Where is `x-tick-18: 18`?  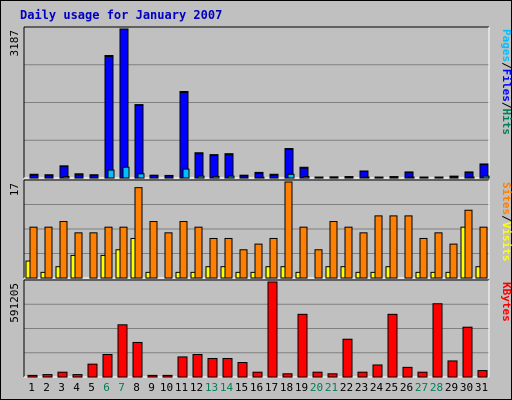 x-tick-18: 18 is located at coordinates (286, 387).